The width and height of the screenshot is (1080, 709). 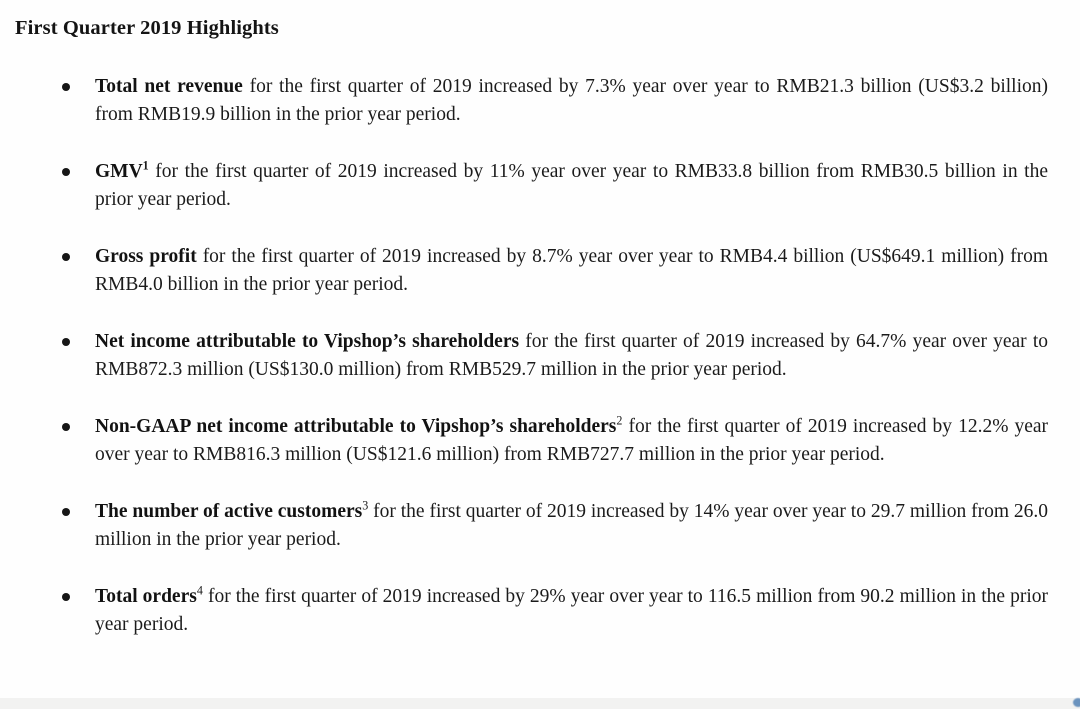 I want to click on highlight-lead: Total net revenue, so click(x=169, y=86).